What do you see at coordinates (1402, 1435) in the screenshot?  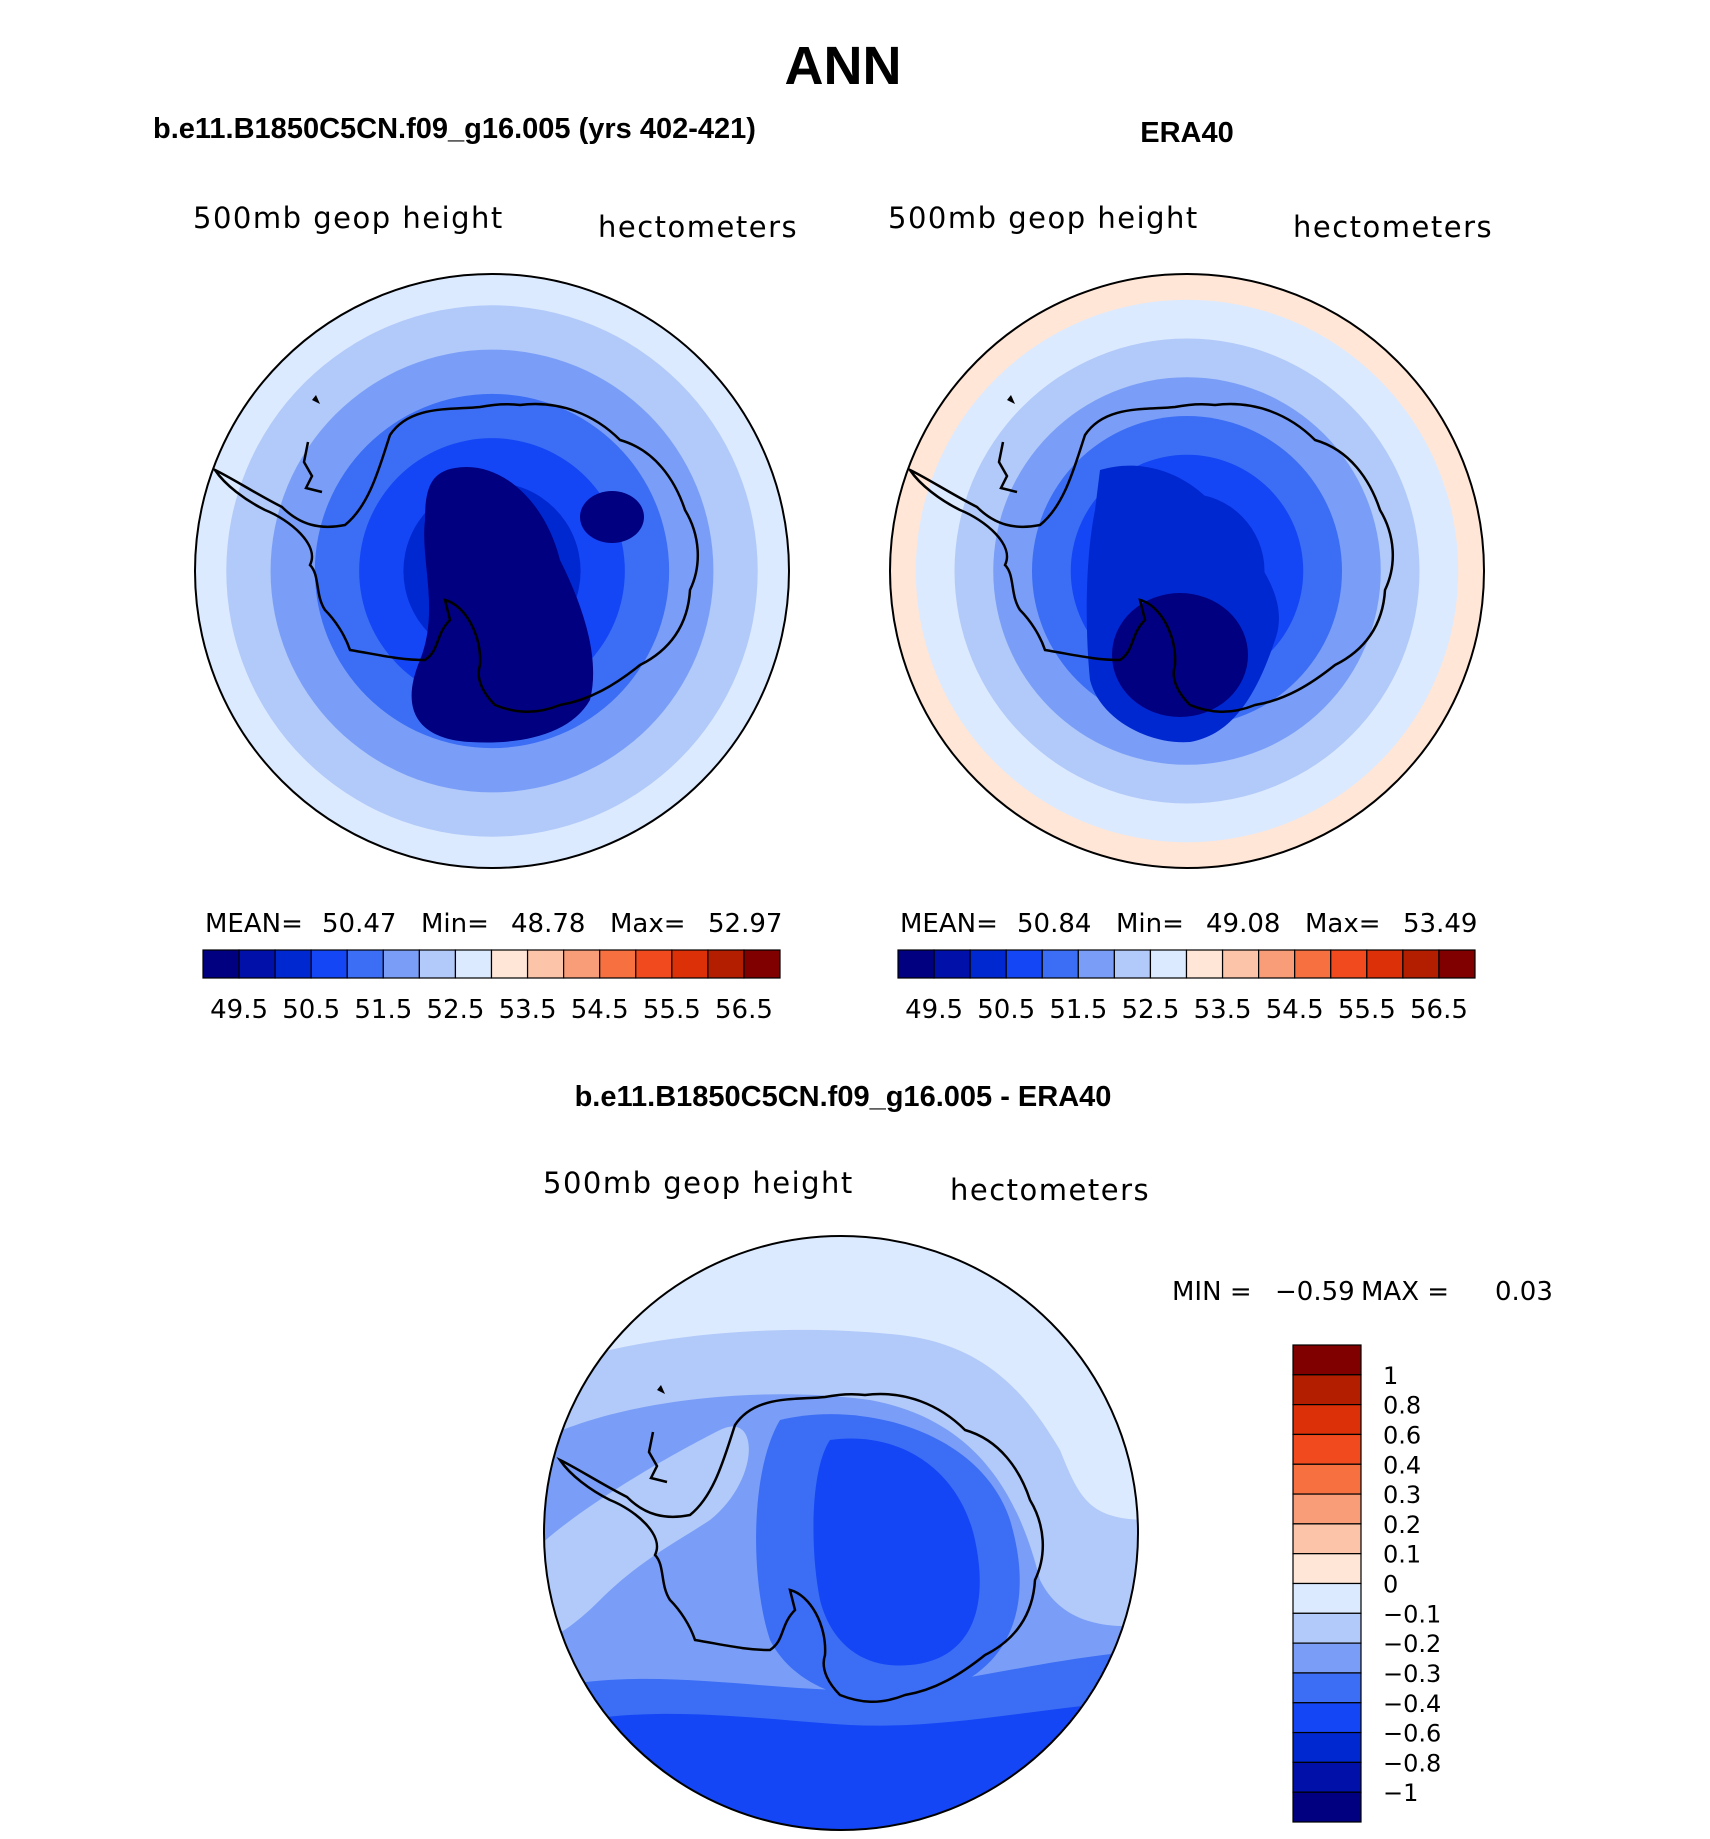 I see `colorbar-tick-label: 0.6` at bounding box center [1402, 1435].